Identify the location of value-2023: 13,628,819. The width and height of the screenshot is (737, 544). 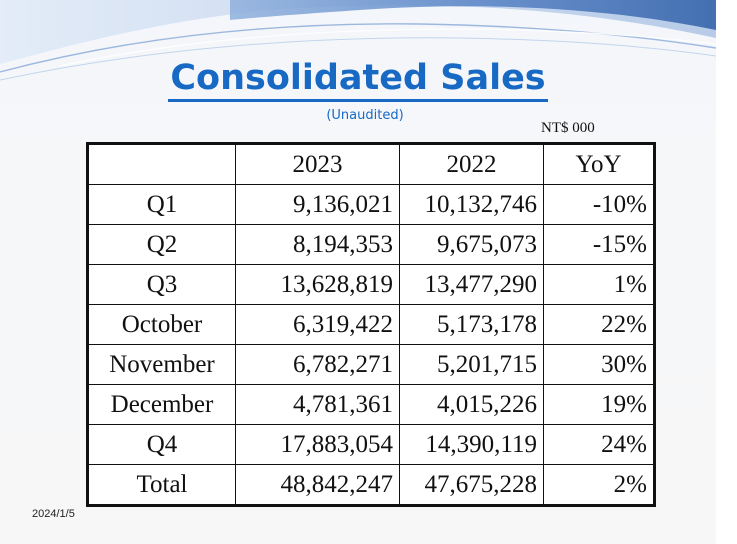
(317, 284).